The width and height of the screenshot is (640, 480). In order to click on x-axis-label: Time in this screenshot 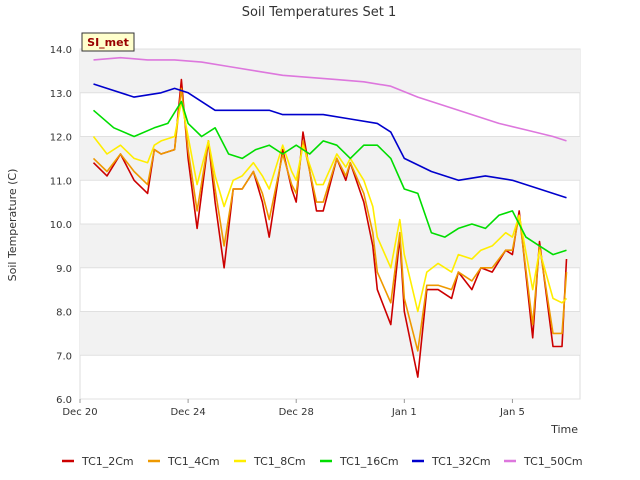, I will do `click(564, 429)`.